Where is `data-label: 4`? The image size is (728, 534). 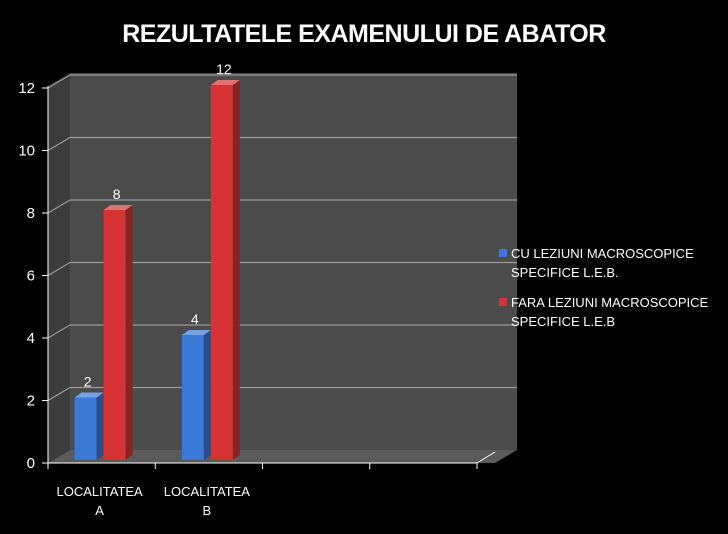
data-label: 4 is located at coordinates (195, 319).